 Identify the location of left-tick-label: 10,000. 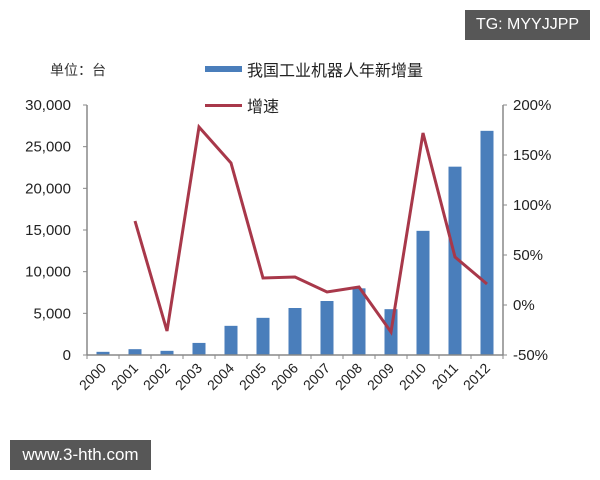
(48, 272).